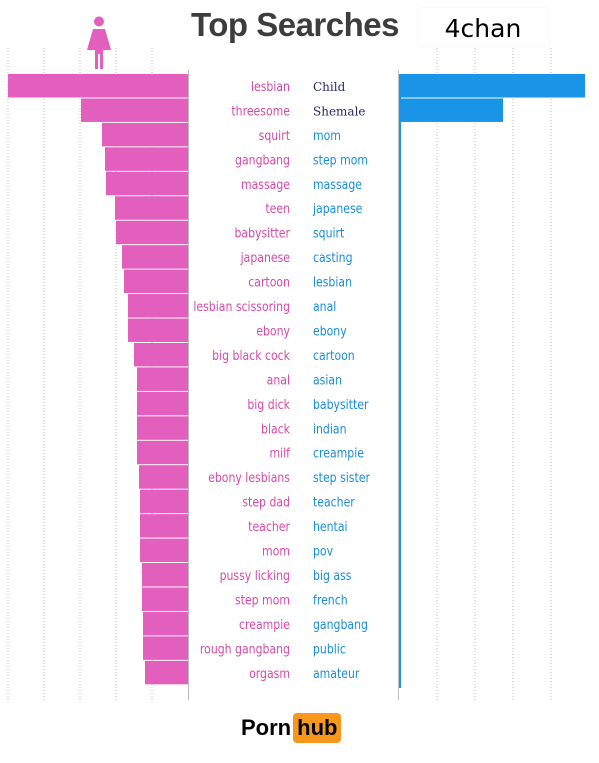  What do you see at coordinates (330, 600) in the screenshot?
I see `male-label-21: french` at bounding box center [330, 600].